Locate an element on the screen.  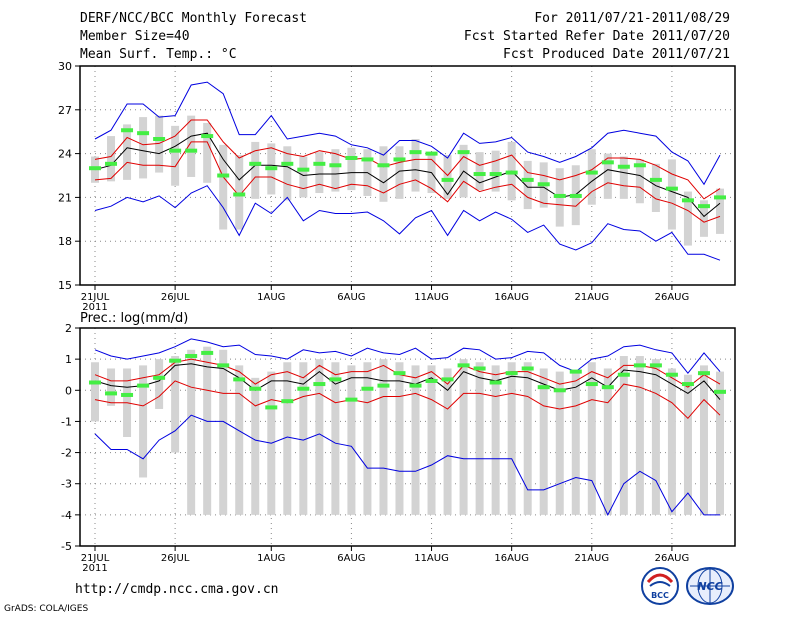
ytick-label: 27 is located at coordinates (65, 110).